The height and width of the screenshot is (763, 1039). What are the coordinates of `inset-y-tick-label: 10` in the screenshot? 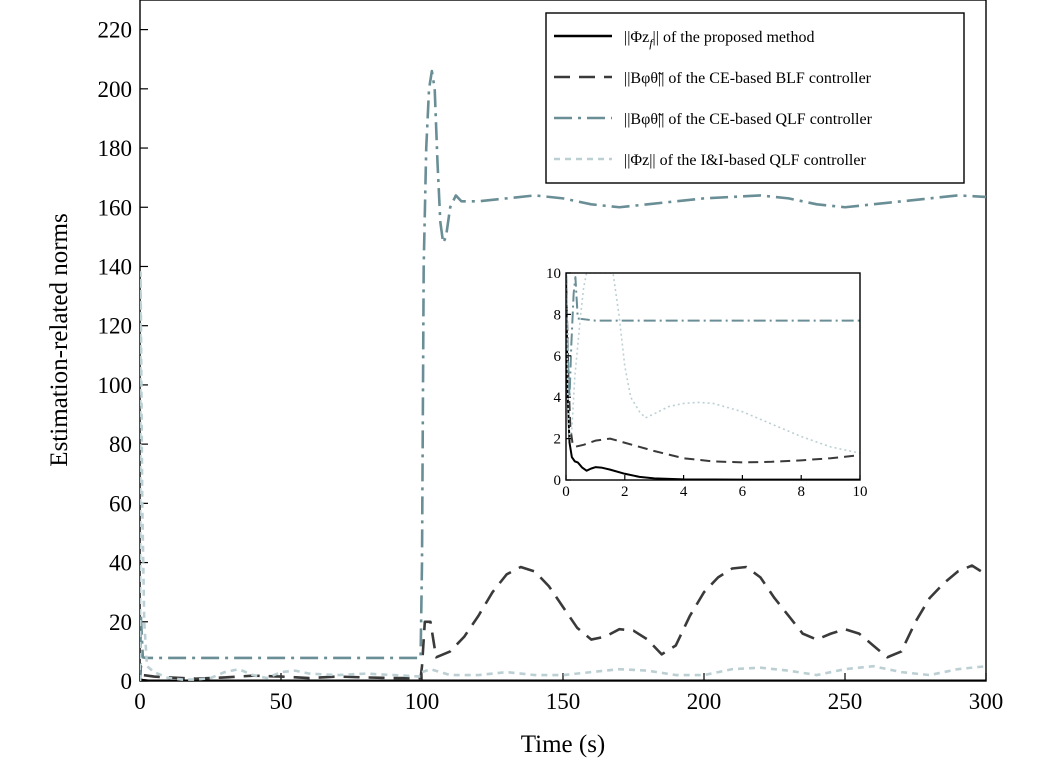 It's located at (553, 274).